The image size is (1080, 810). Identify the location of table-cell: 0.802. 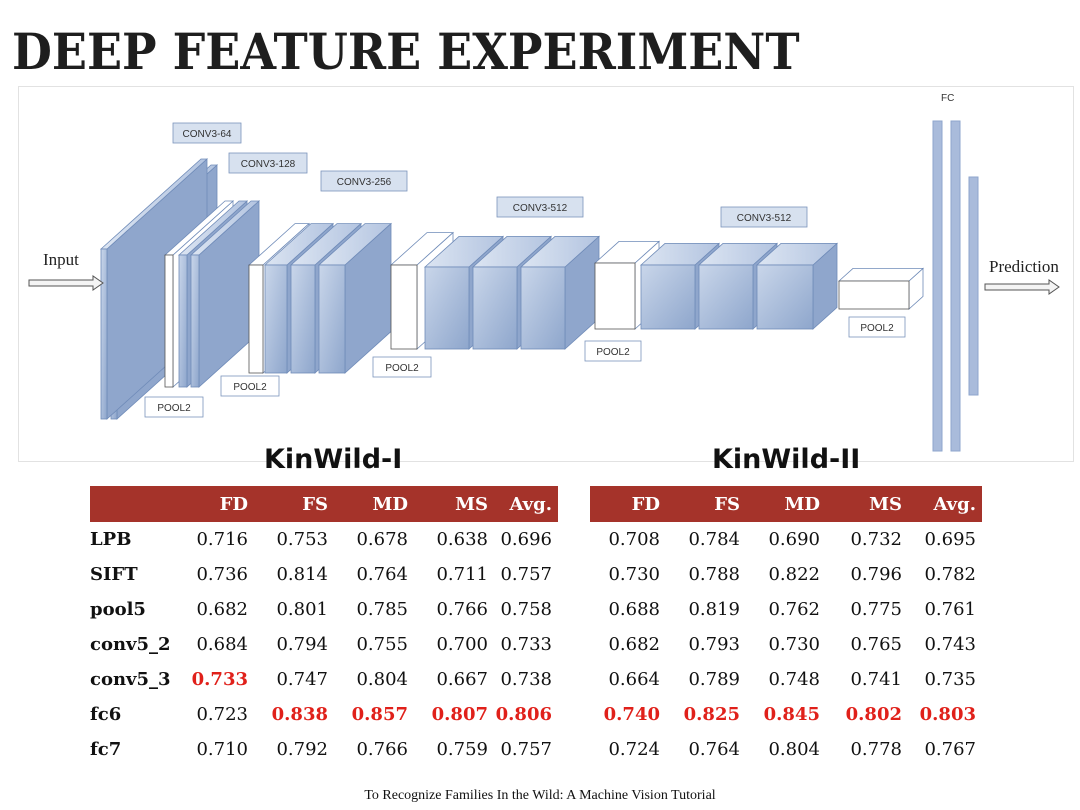
(873, 714).